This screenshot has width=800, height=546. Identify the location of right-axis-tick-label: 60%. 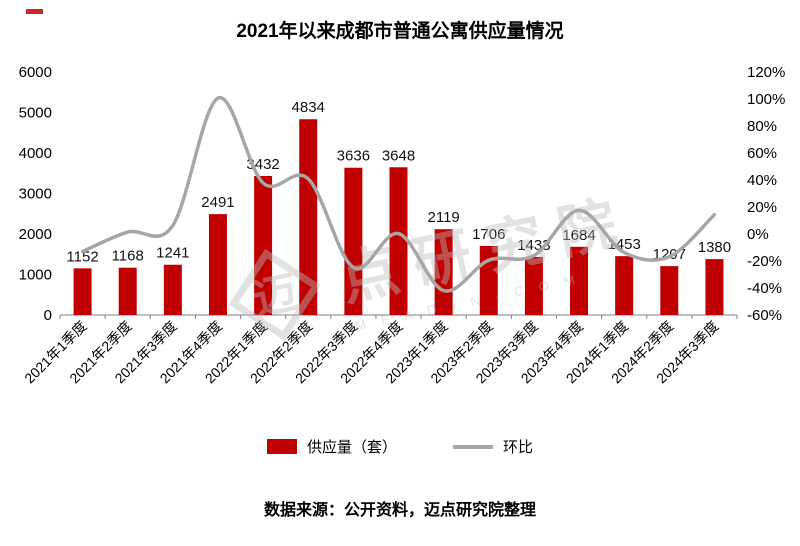
(762, 153).